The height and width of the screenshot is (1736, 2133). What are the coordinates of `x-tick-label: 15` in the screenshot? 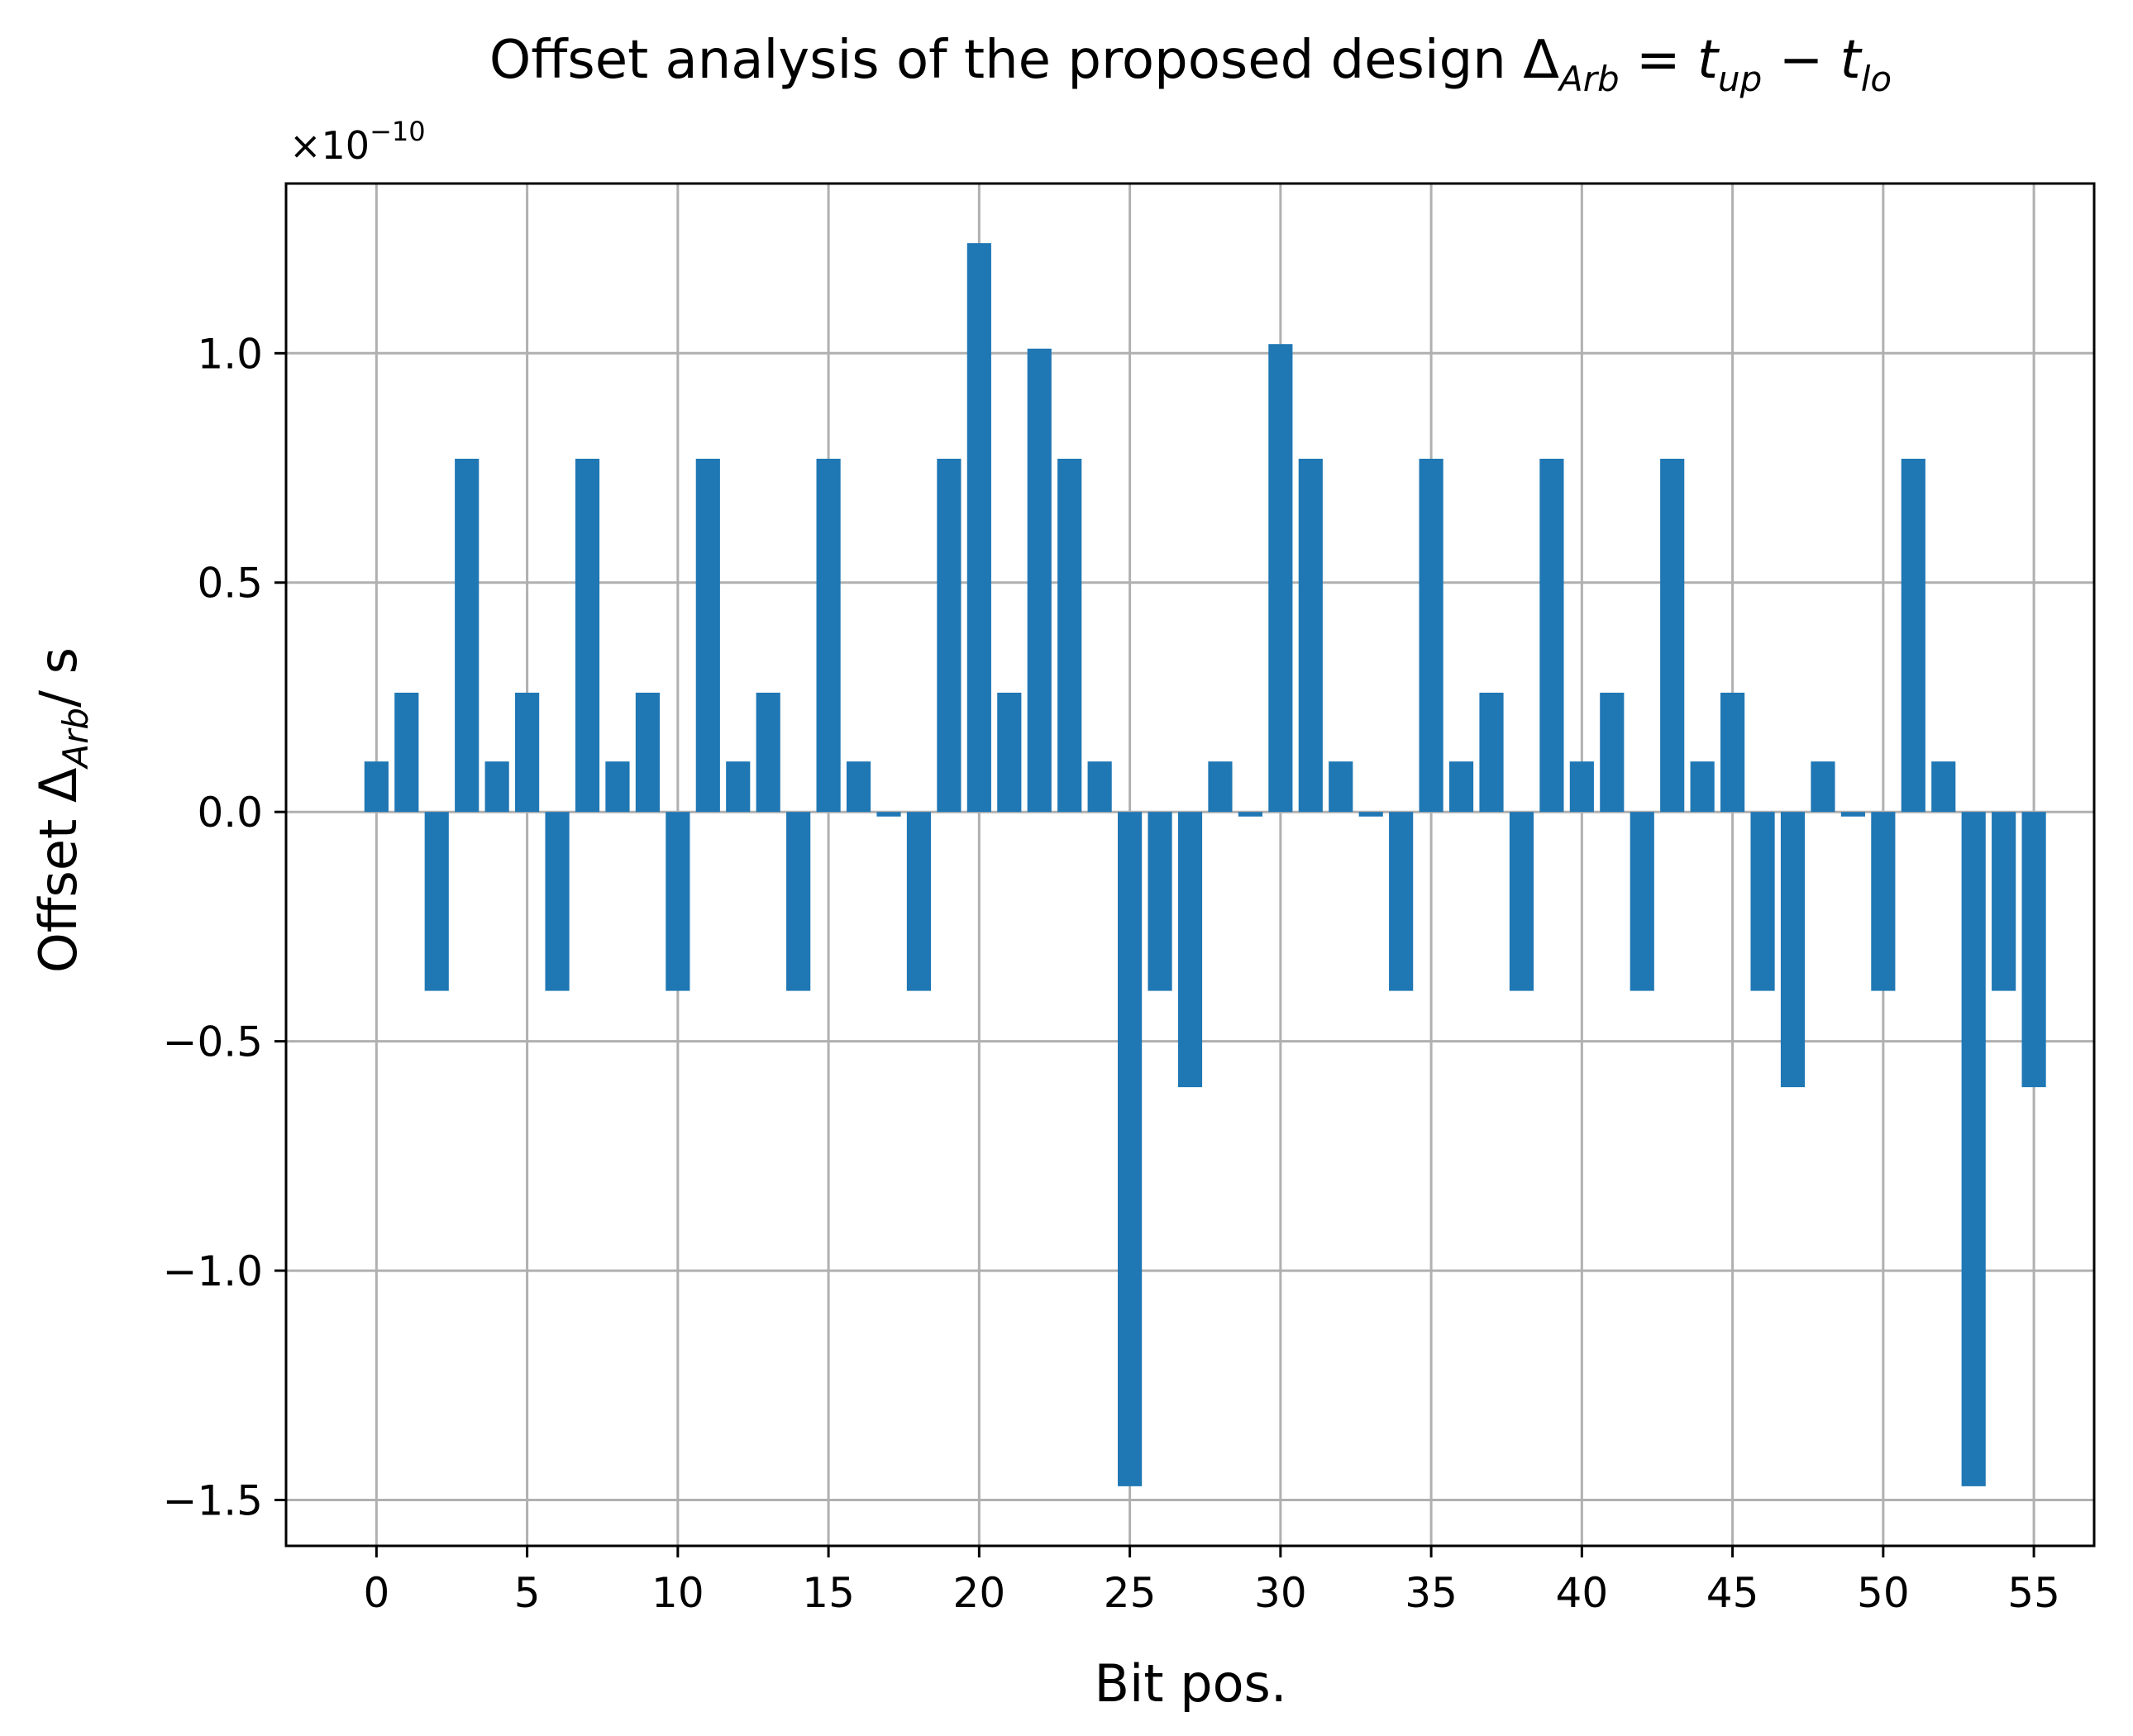 It's located at (829, 1593).